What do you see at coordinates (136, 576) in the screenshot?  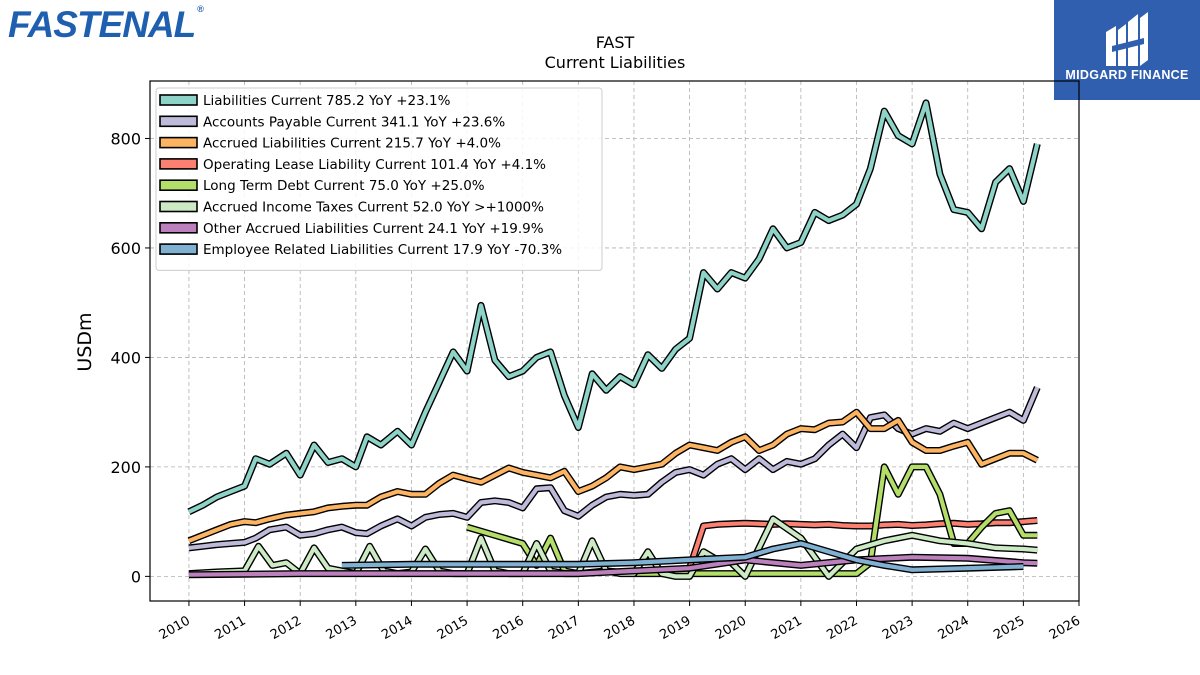 I see `y-tick-label: 0` at bounding box center [136, 576].